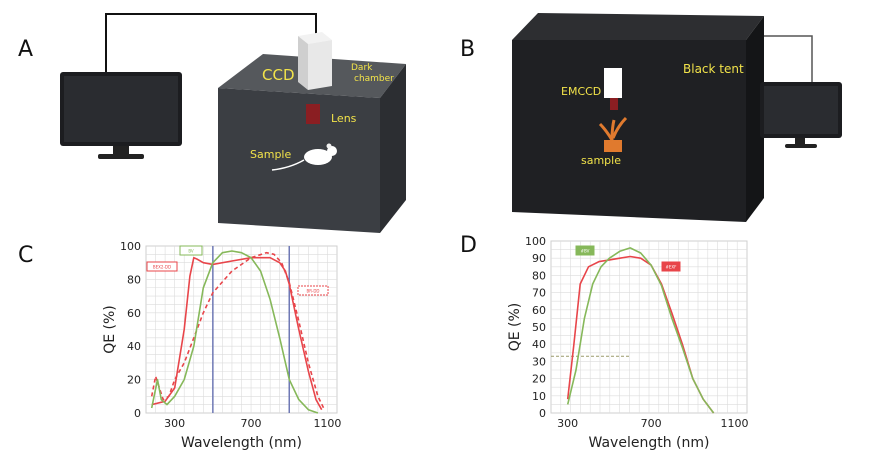 The width and height of the screenshot is (877, 465). What do you see at coordinates (713, 69) in the screenshot?
I see `black-tent-label: Black tent` at bounding box center [713, 69].